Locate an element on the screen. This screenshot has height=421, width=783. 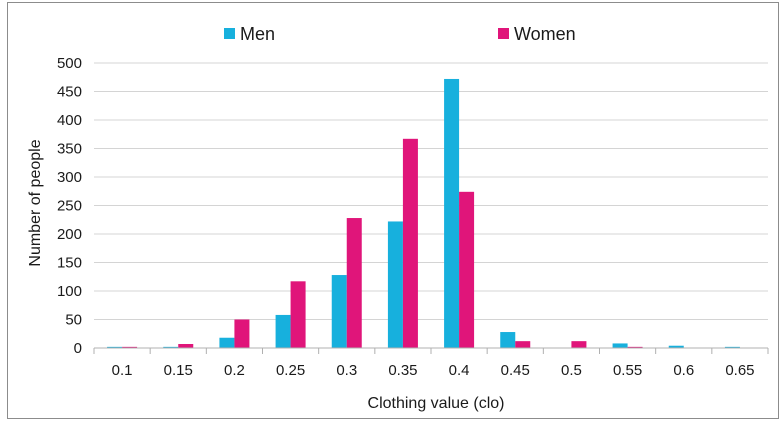
bar-men-0.3 is located at coordinates (339, 311).